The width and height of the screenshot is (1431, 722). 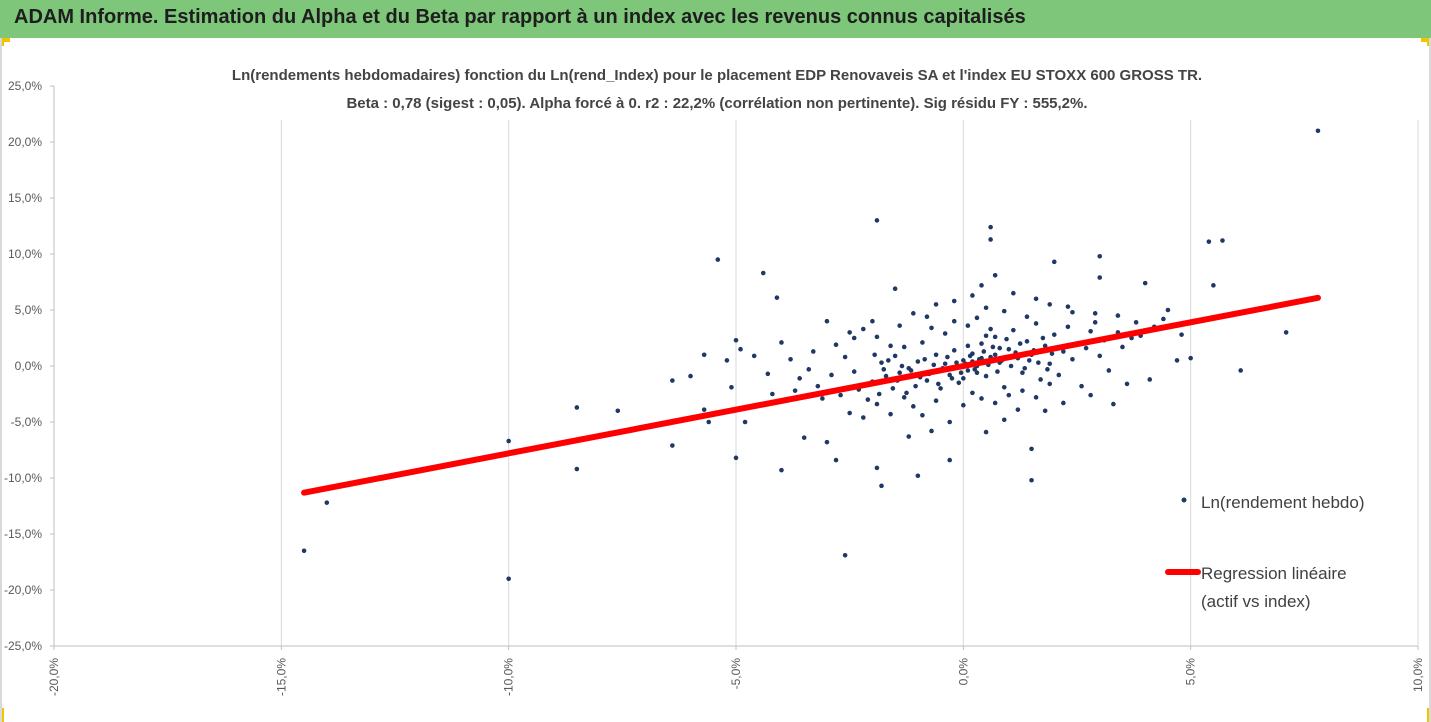 I want to click on y-tick-label: -10,0%, so click(x=23, y=478).